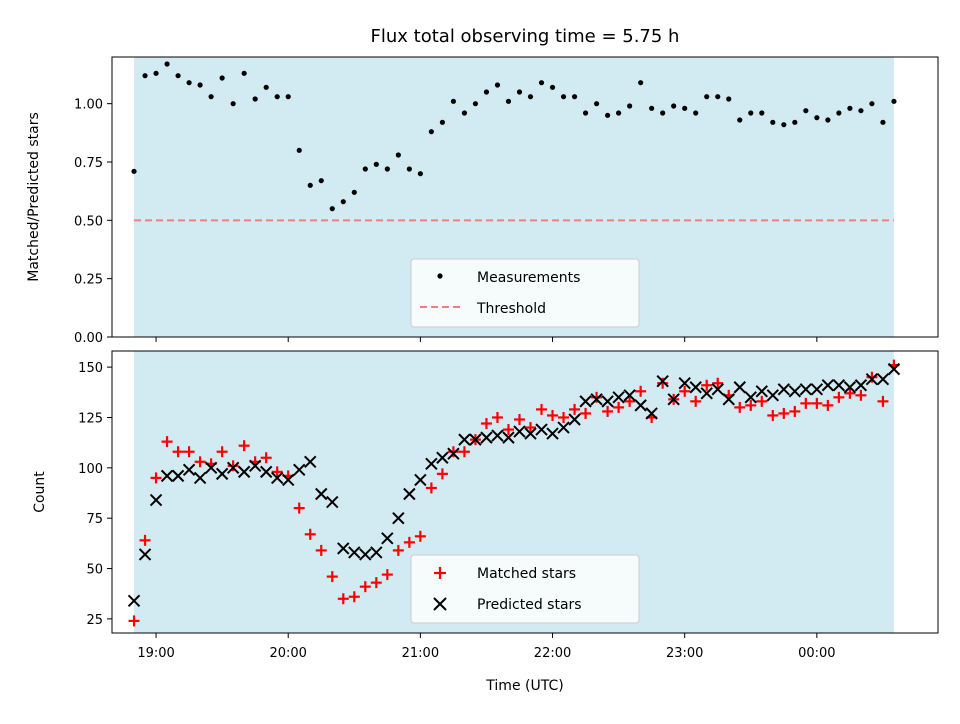  What do you see at coordinates (524, 686) in the screenshot?
I see `bottom-x-axis-label: Time (UTC)` at bounding box center [524, 686].